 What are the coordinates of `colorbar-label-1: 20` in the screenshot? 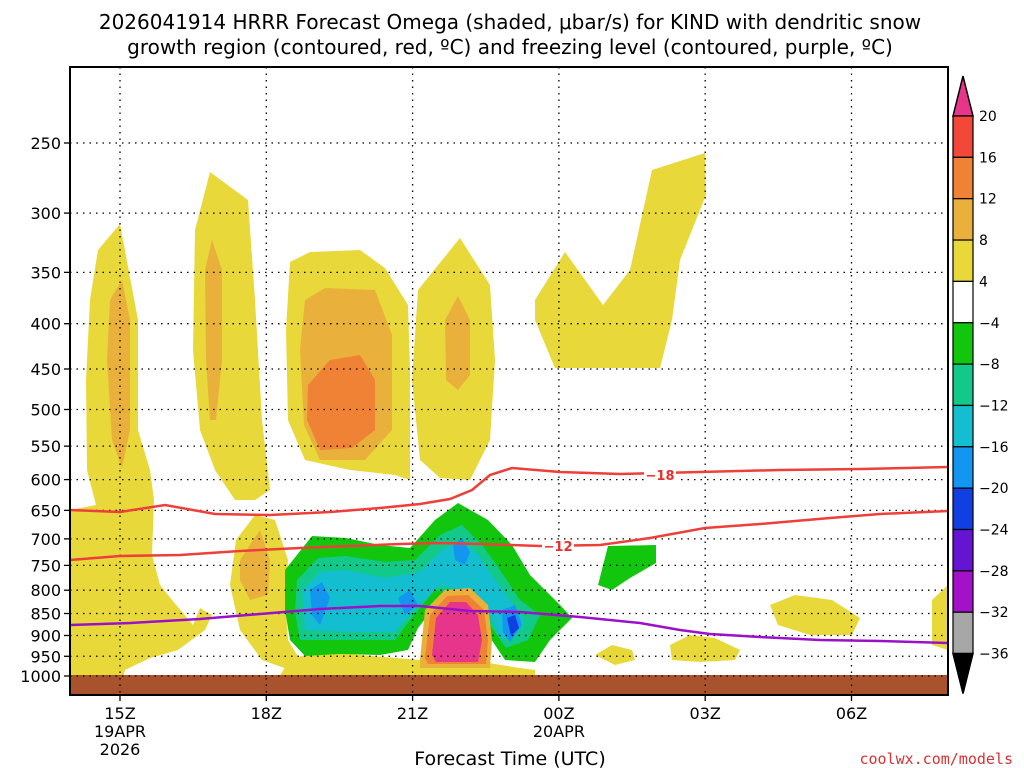 It's located at (988, 117).